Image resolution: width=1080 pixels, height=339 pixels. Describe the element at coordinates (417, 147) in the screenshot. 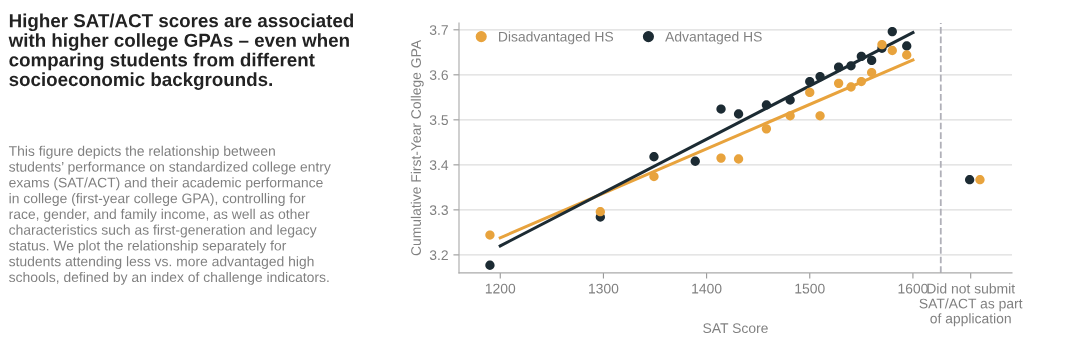

I see `y-axis-title: Cumulative First-Year College GPA` at that location.